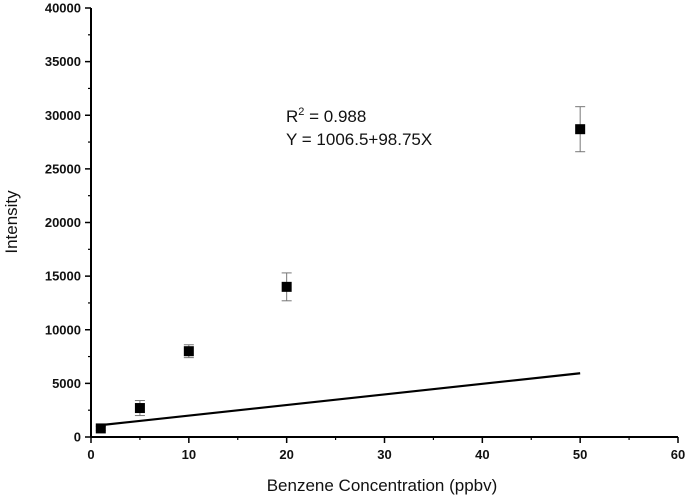 Image resolution: width=685 pixels, height=496 pixels. What do you see at coordinates (63, 115) in the screenshot?
I see `y-tick-label: 30000` at bounding box center [63, 115].